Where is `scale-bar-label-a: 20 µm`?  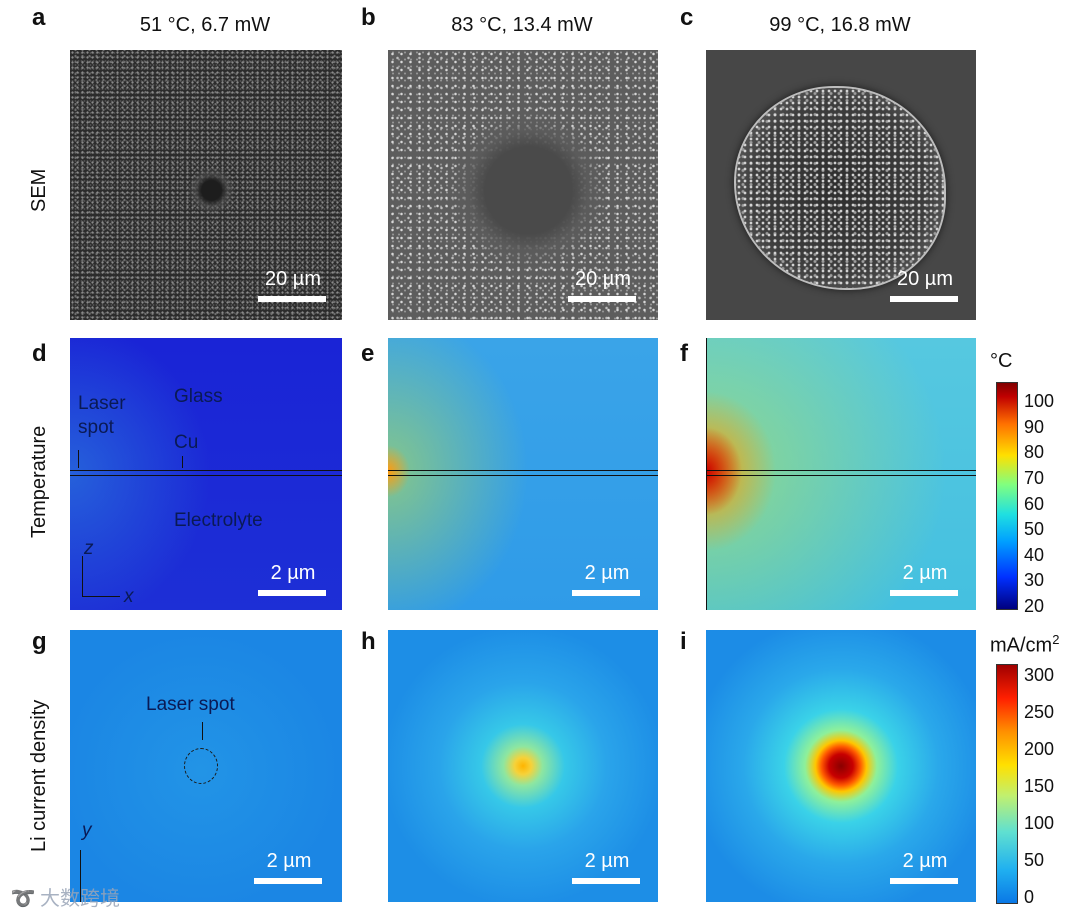 scale-bar-label-a: 20 µm is located at coordinates (293, 279).